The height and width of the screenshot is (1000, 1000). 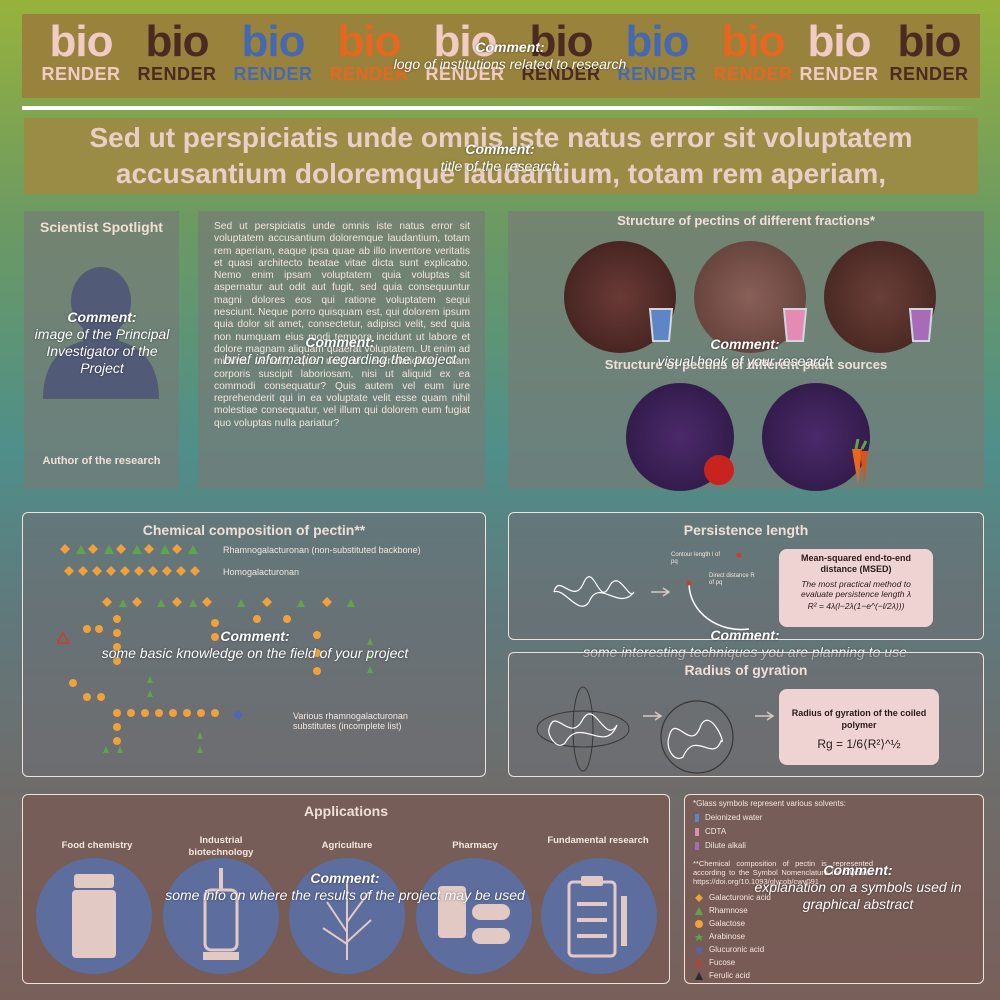 I want to click on galactose-icon, so click(x=699, y=923).